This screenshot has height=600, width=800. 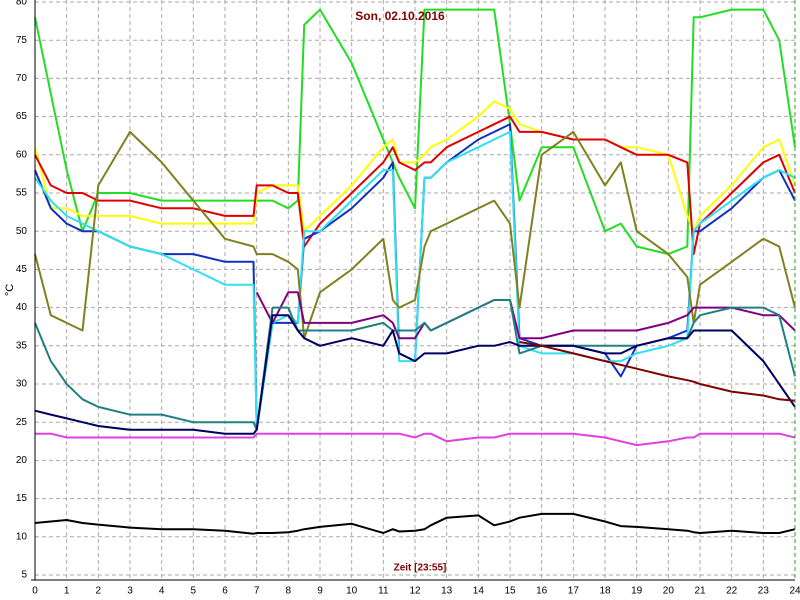 What do you see at coordinates (24, 575) in the screenshot?
I see `y-tick-label: 5` at bounding box center [24, 575].